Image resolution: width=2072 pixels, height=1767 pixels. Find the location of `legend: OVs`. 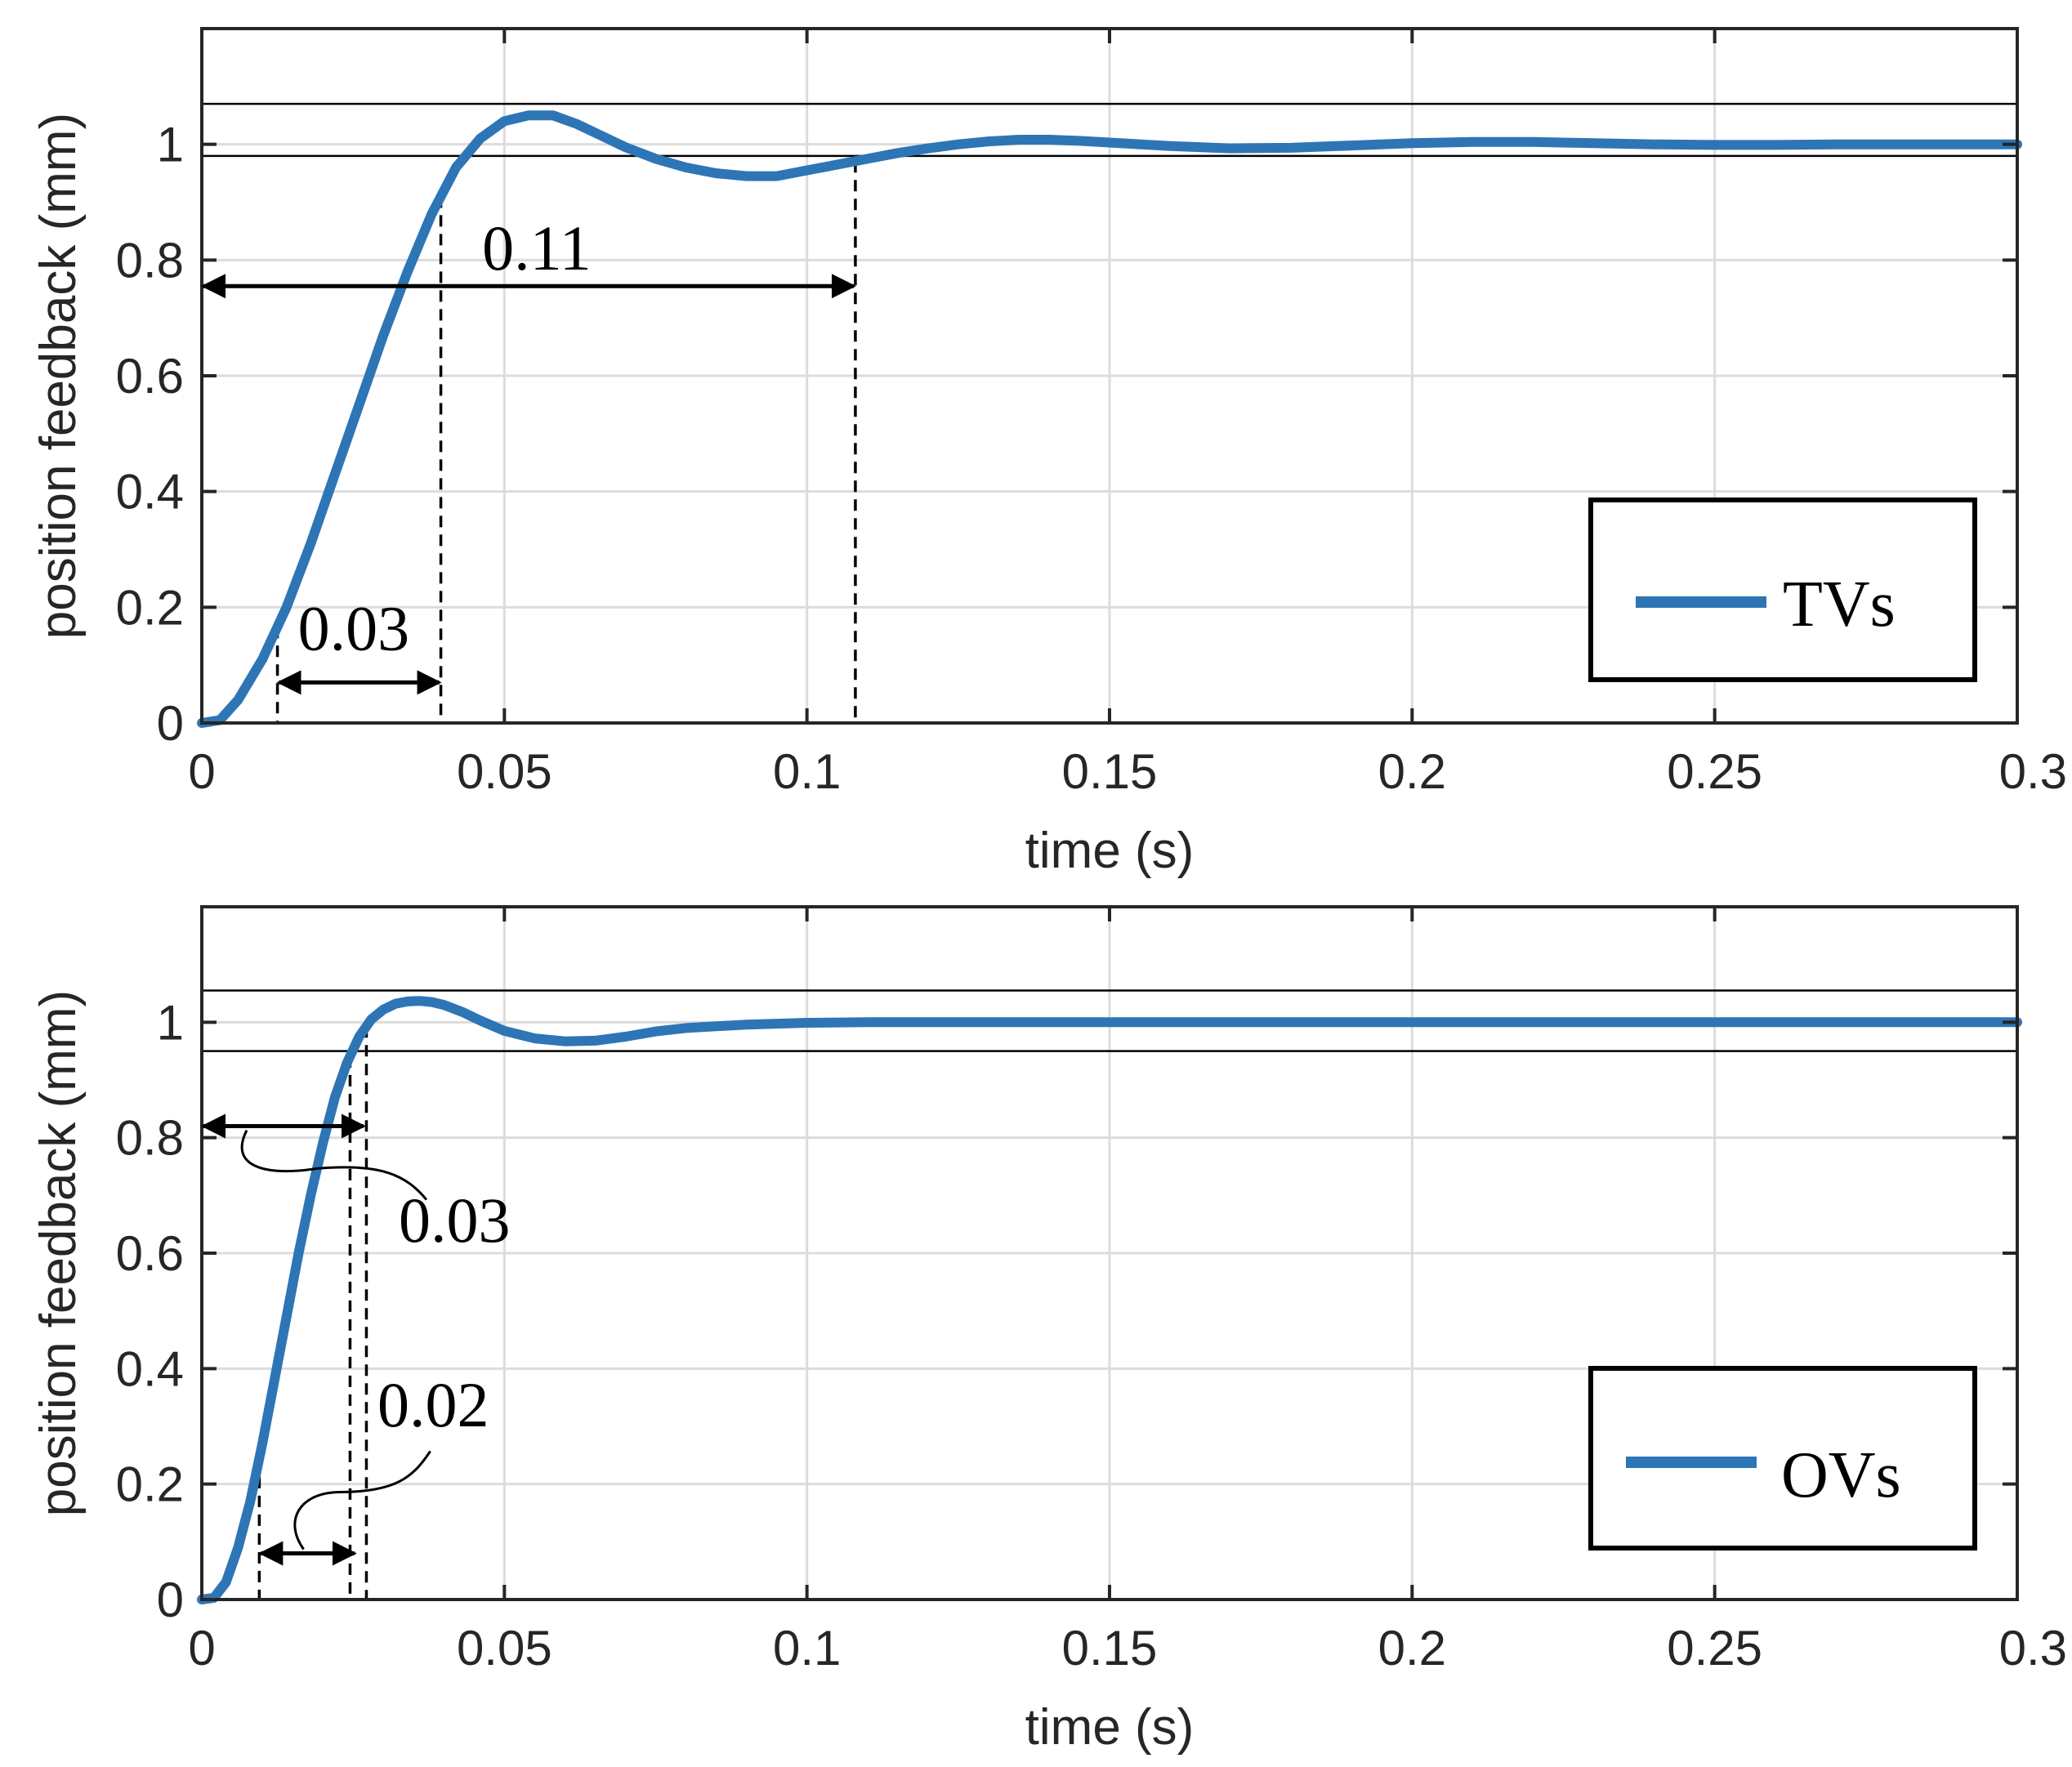

legend: OVs is located at coordinates (1782, 1458).